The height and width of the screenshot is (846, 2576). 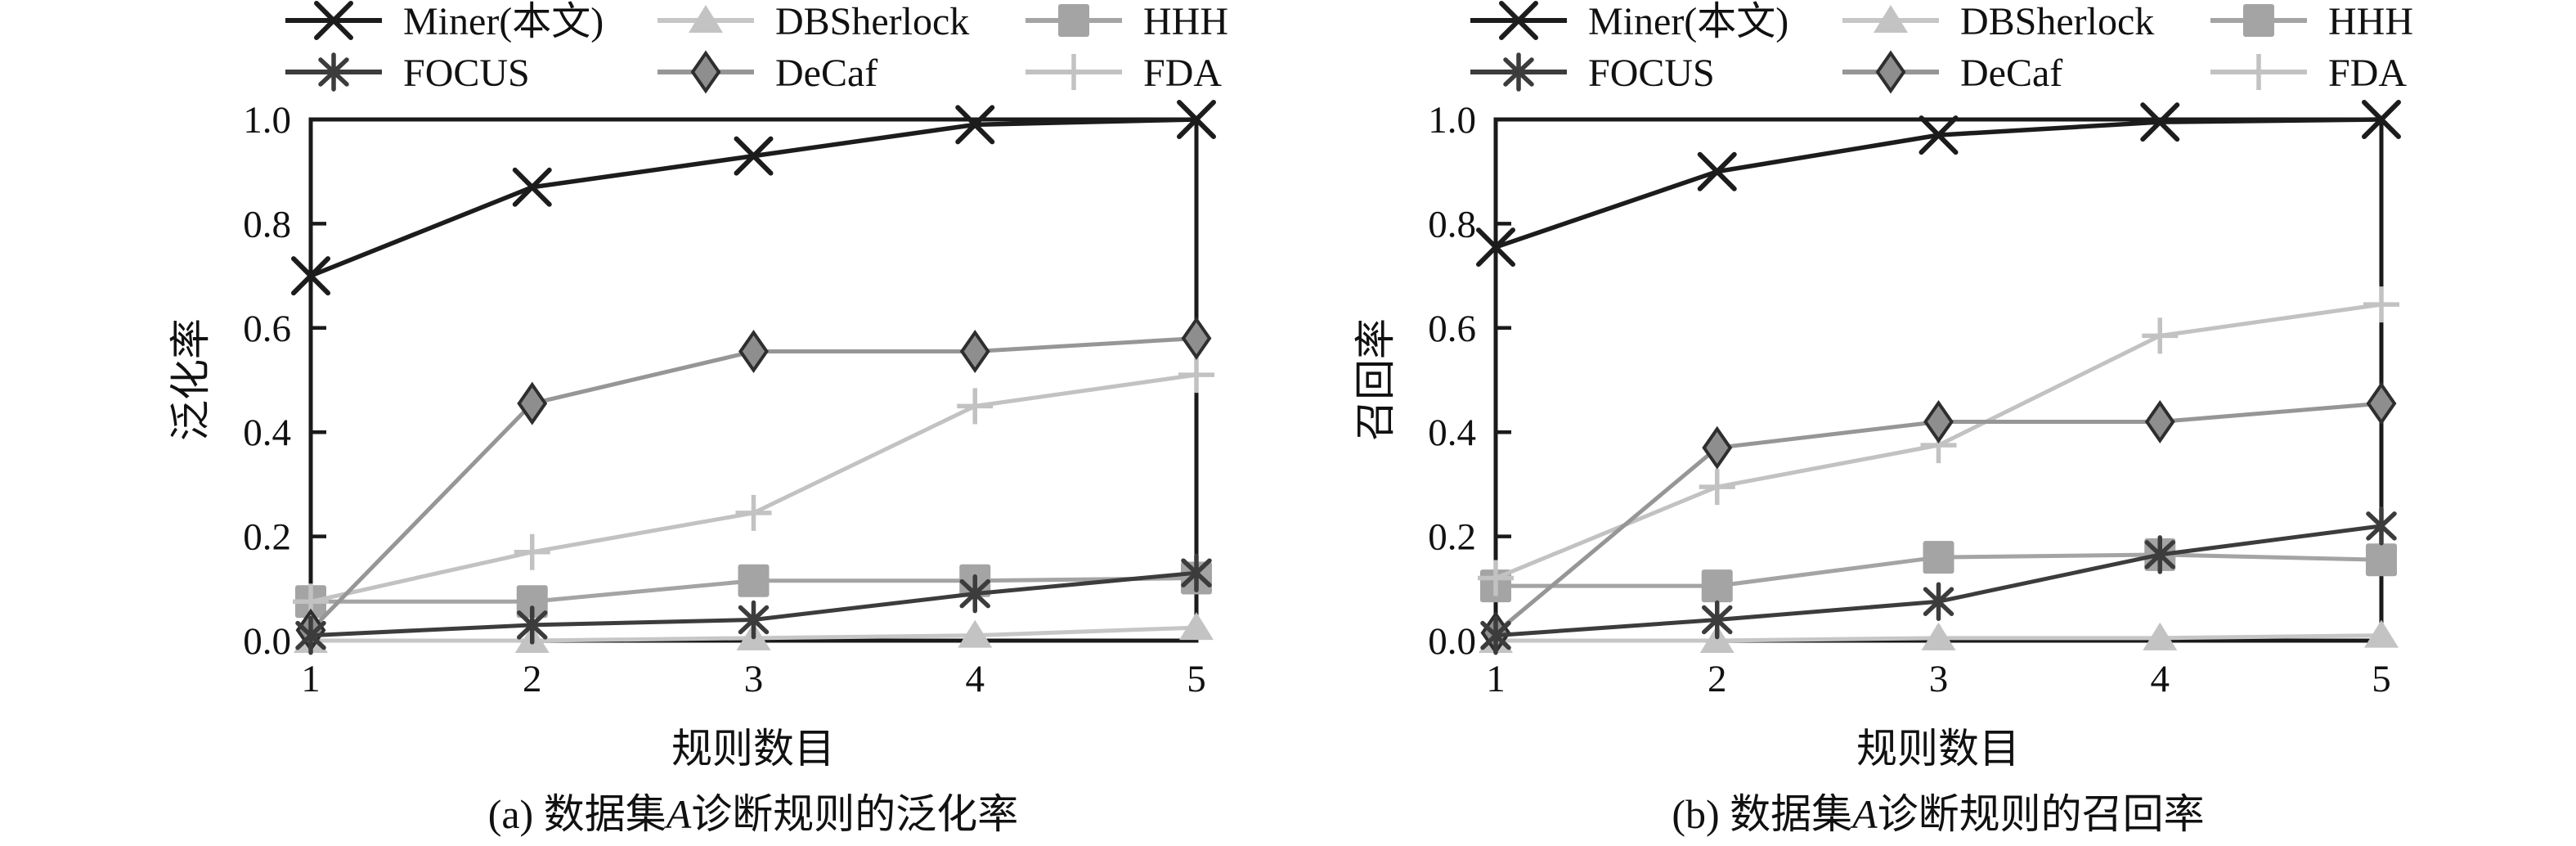 I want to click on x-axis-label-a: 规则数目, so click(x=753, y=749).